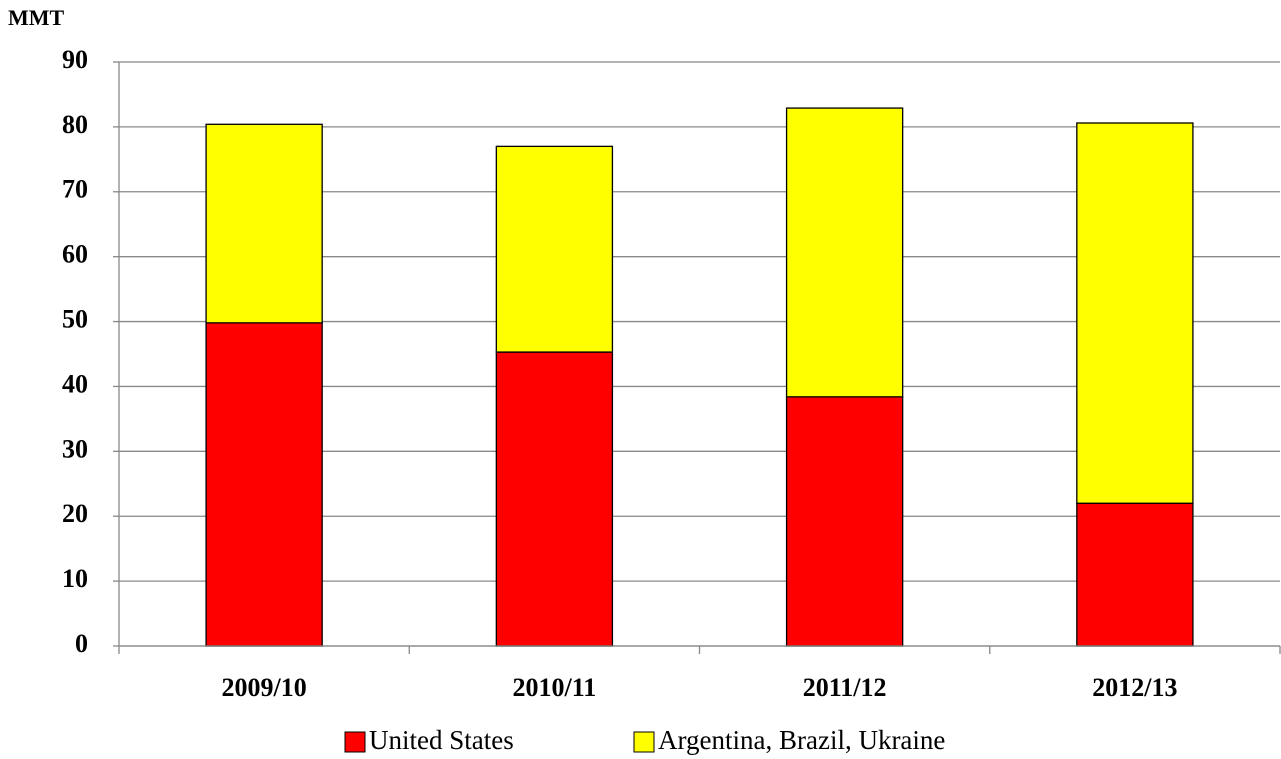 This screenshot has width=1281, height=759. Describe the element at coordinates (554, 687) in the screenshot. I see `x-tick-label: 2010/11` at that location.